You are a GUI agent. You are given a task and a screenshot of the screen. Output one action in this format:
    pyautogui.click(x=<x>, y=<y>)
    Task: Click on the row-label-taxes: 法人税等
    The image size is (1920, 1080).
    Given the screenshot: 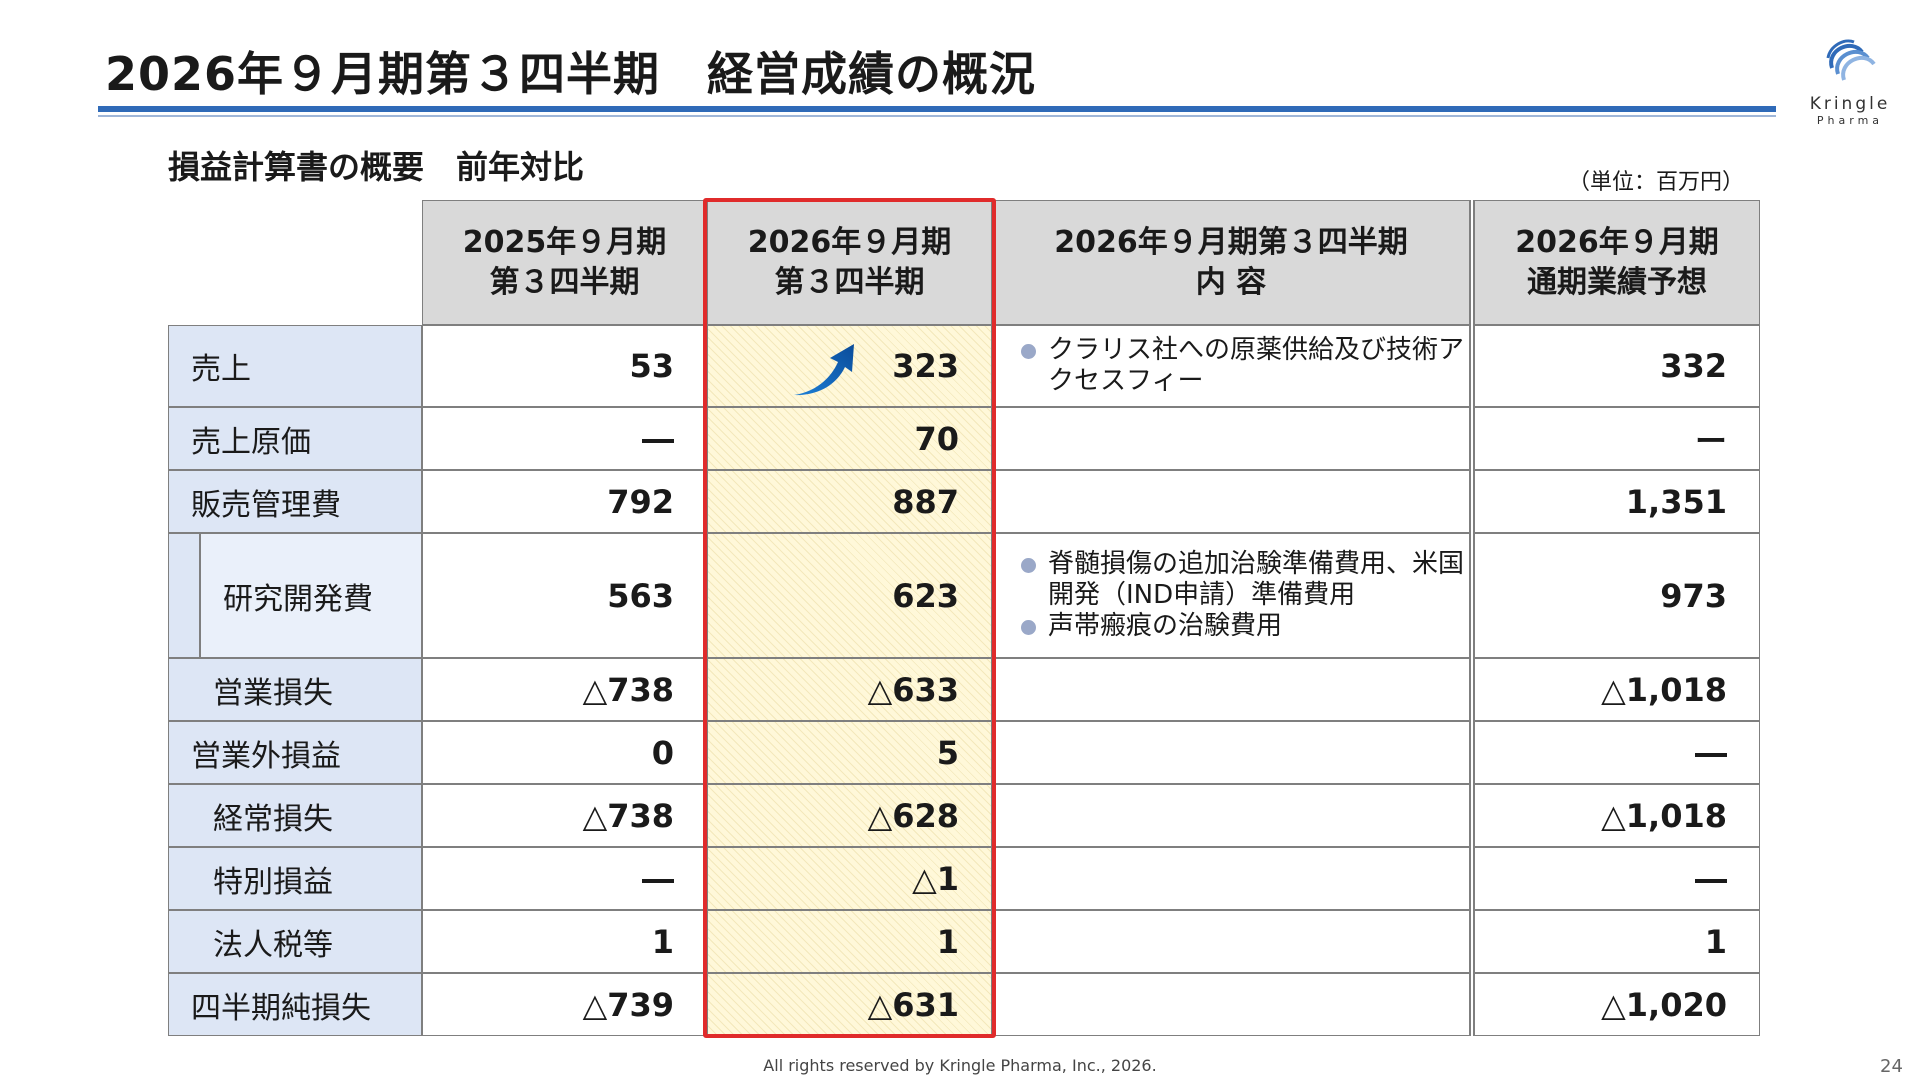 What is the action you would take?
    pyautogui.click(x=295, y=941)
    